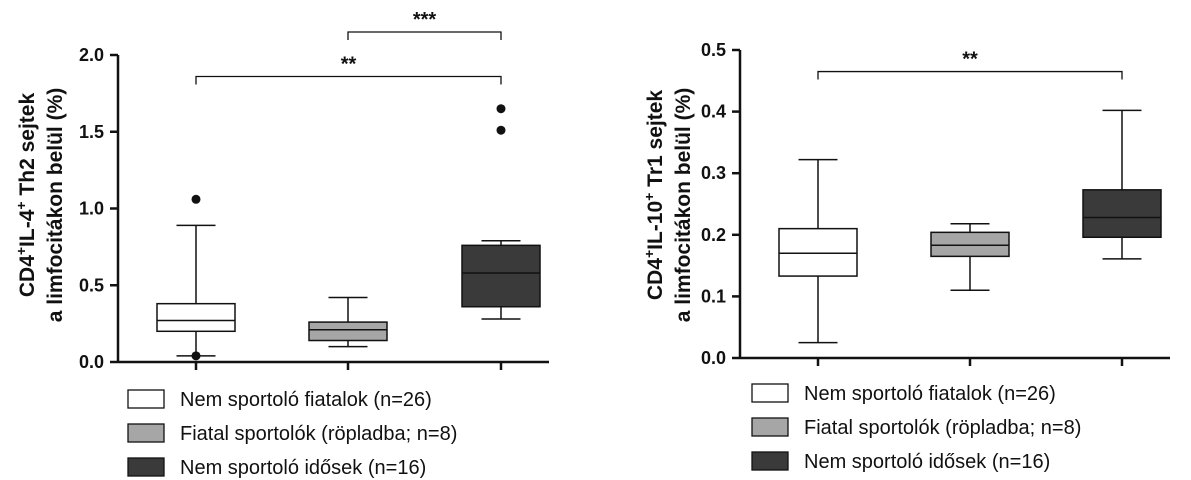 This screenshot has height=480, width=1191. I want to click on right-y-tick-label: 0.5, so click(713, 50).